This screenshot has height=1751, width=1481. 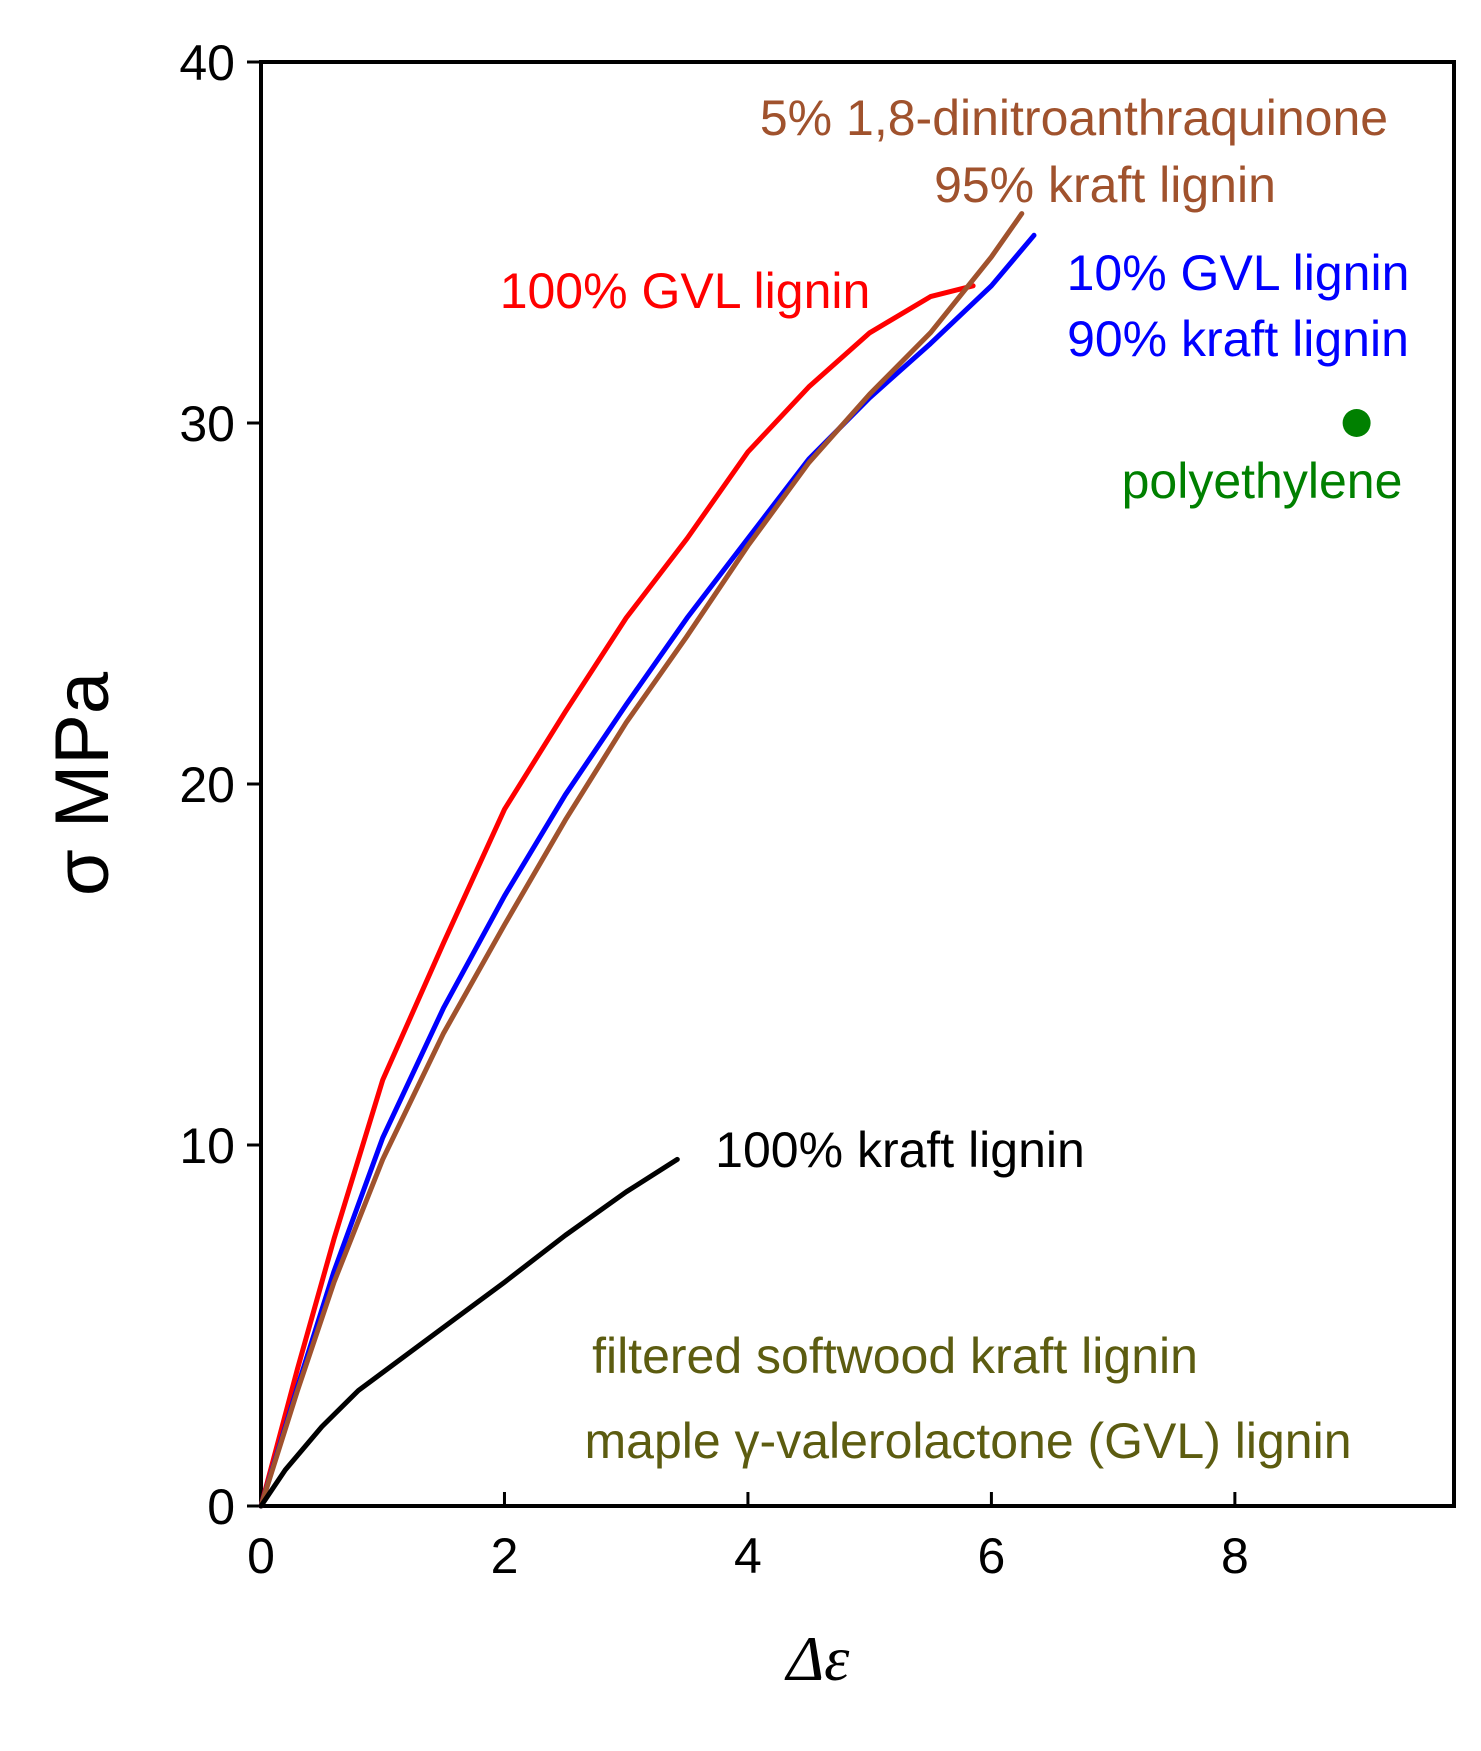 I want to click on annotation-legend-line1: filtered softwood kraft lignin, so click(x=895, y=1356).